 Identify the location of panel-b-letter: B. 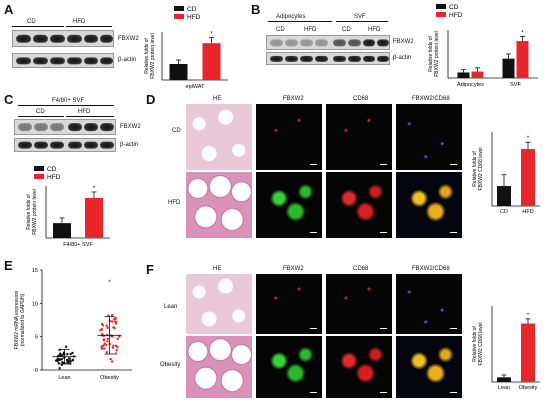
(256, 9).